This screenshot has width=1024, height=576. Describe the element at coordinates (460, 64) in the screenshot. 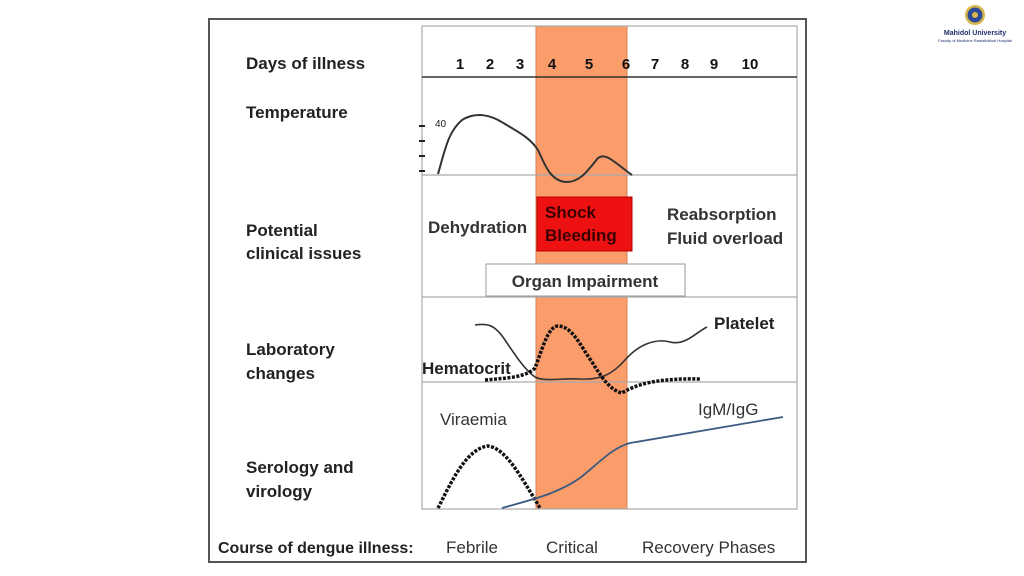

I see `day-label: 1` at that location.